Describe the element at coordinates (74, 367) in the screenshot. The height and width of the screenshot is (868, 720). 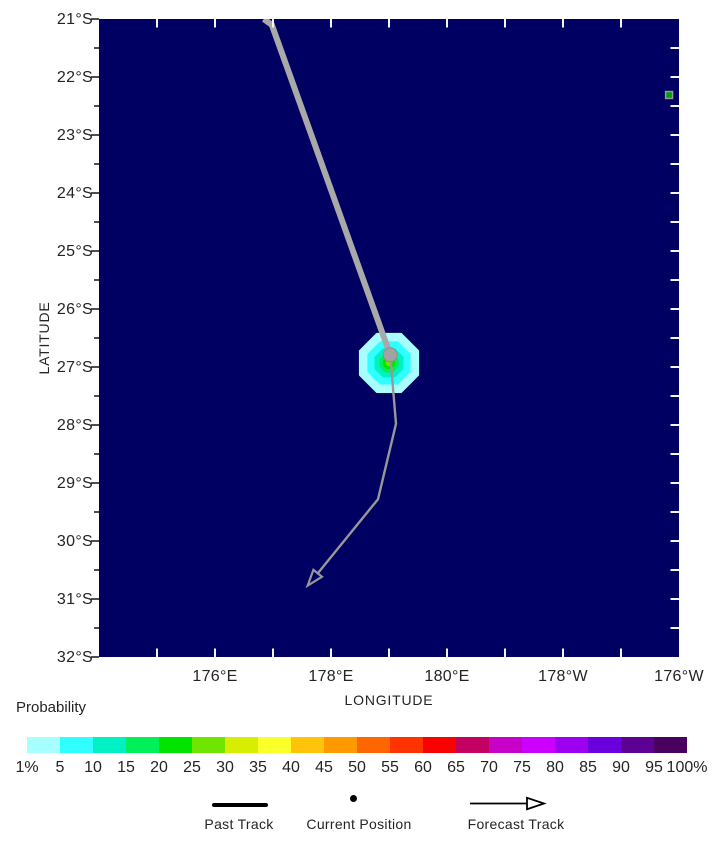
I see `y-tick-label: 27°S` at that location.